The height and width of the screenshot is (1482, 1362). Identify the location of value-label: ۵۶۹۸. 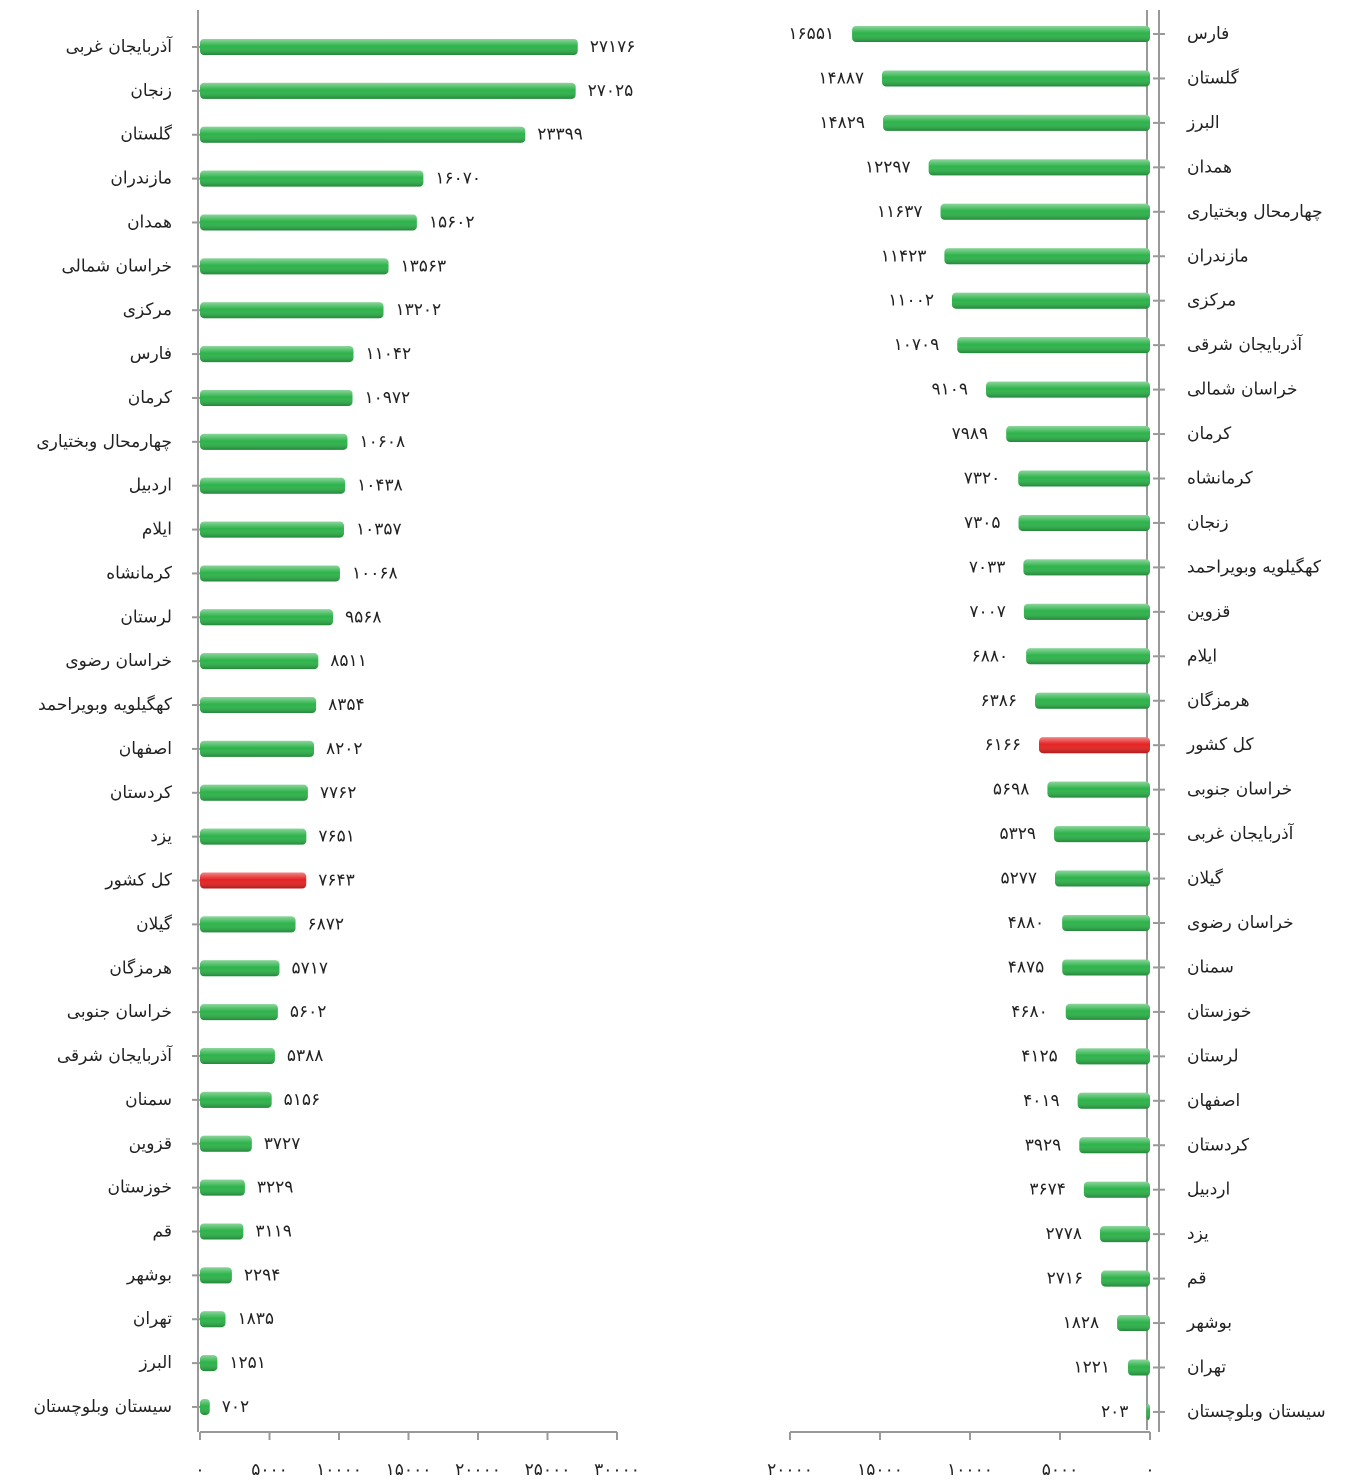
(1011, 790).